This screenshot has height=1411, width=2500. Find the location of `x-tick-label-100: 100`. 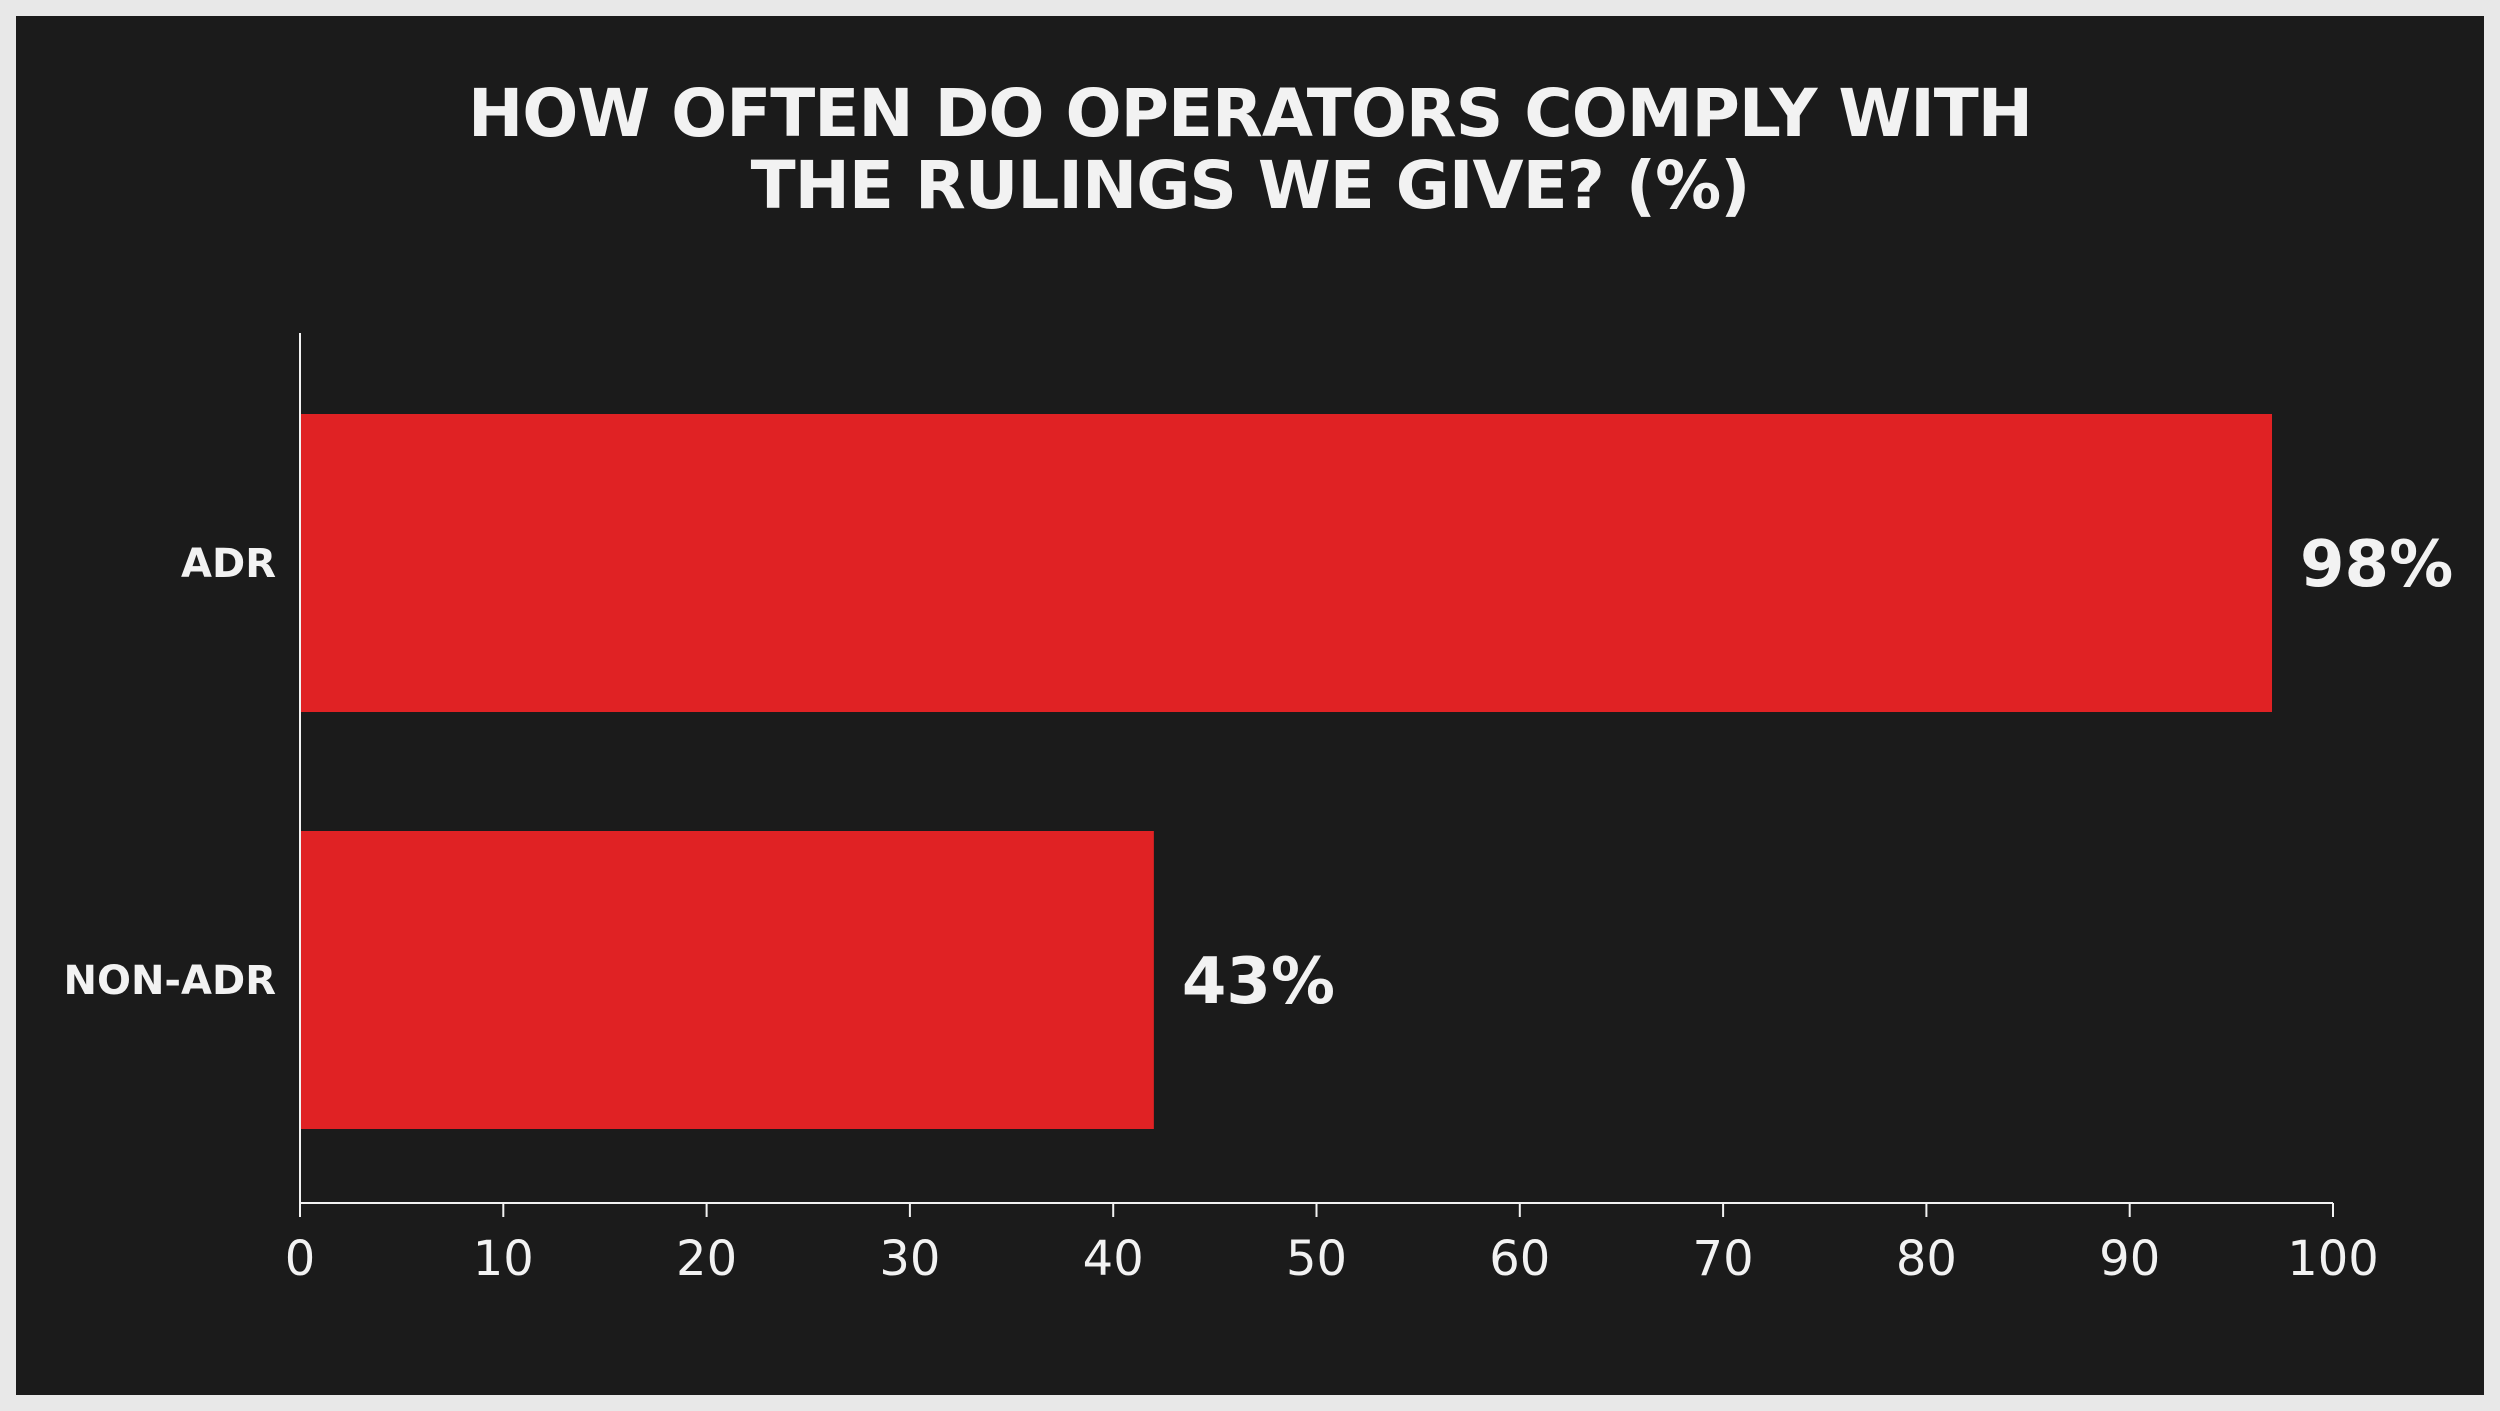

x-tick-label-100: 100 is located at coordinates (2333, 1259).